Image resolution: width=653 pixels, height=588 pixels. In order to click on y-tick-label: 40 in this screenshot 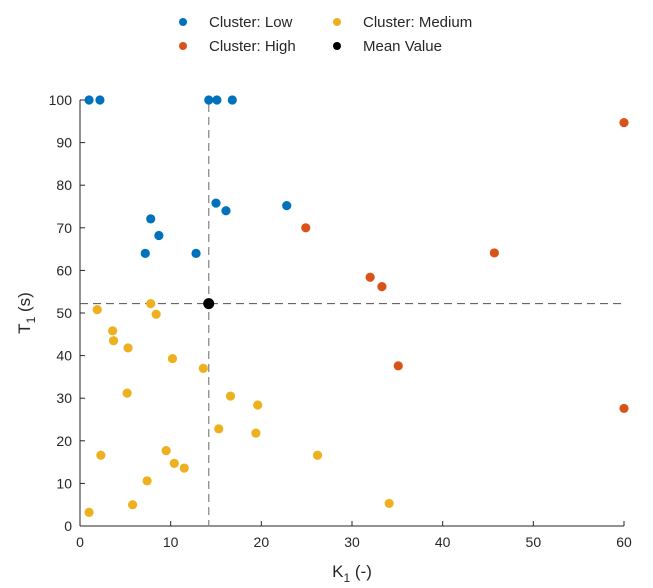, I will do `click(64, 356)`.